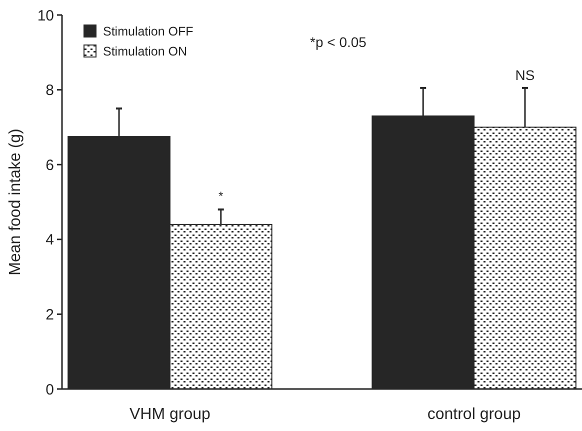 The image size is (582, 431). What do you see at coordinates (338, 42) in the screenshot?
I see `annotation: *p < 0.05` at bounding box center [338, 42].